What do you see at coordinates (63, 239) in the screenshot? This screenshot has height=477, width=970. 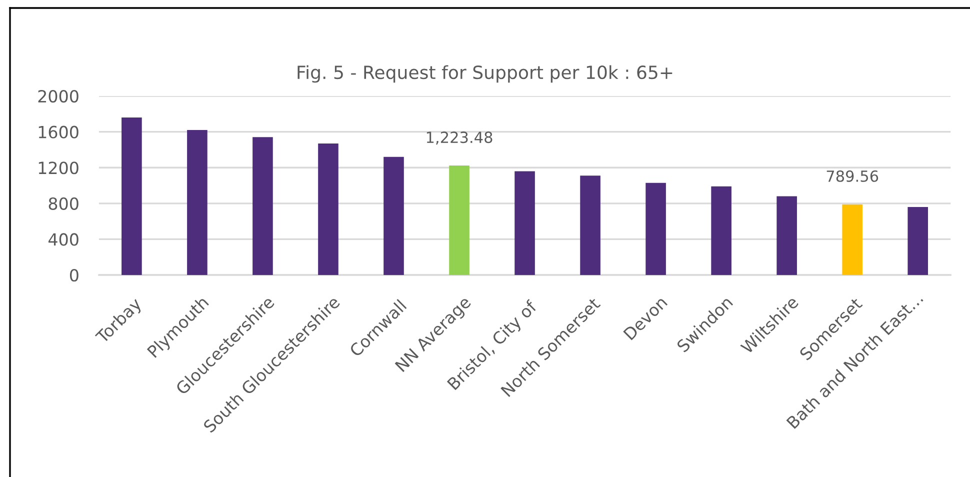 I see `y-tick-label: 400` at bounding box center [63, 239].